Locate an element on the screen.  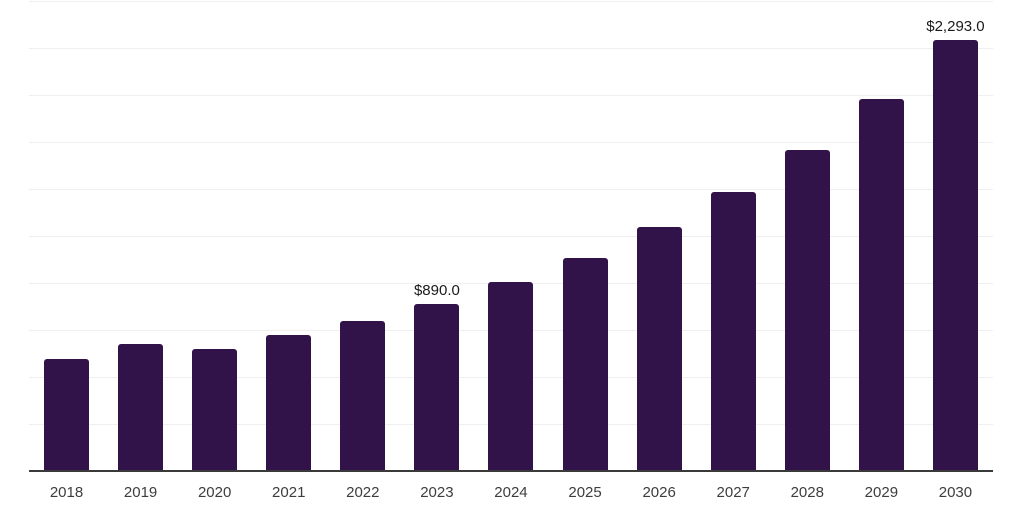
bar-slot-2030: $2,293.0 is located at coordinates (955, 236).